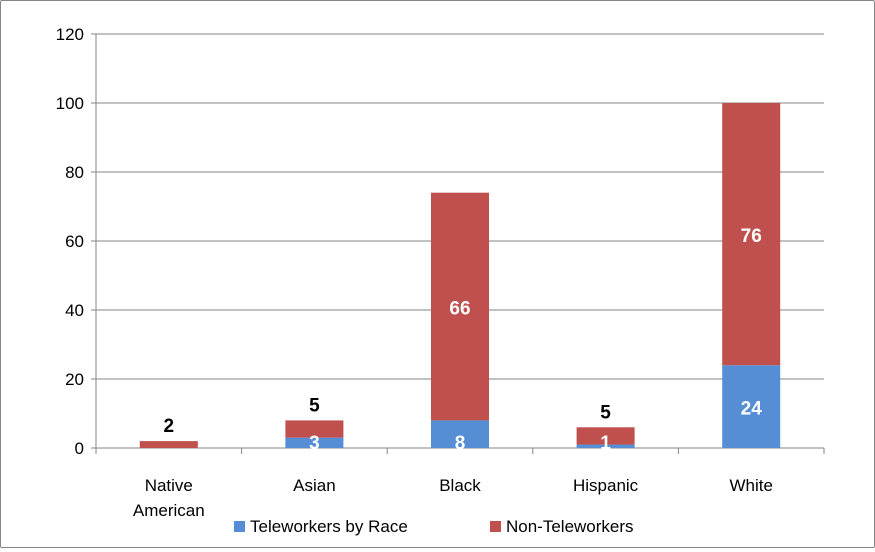  Describe the element at coordinates (169, 510) in the screenshot. I see `x-tick-label: American` at that location.